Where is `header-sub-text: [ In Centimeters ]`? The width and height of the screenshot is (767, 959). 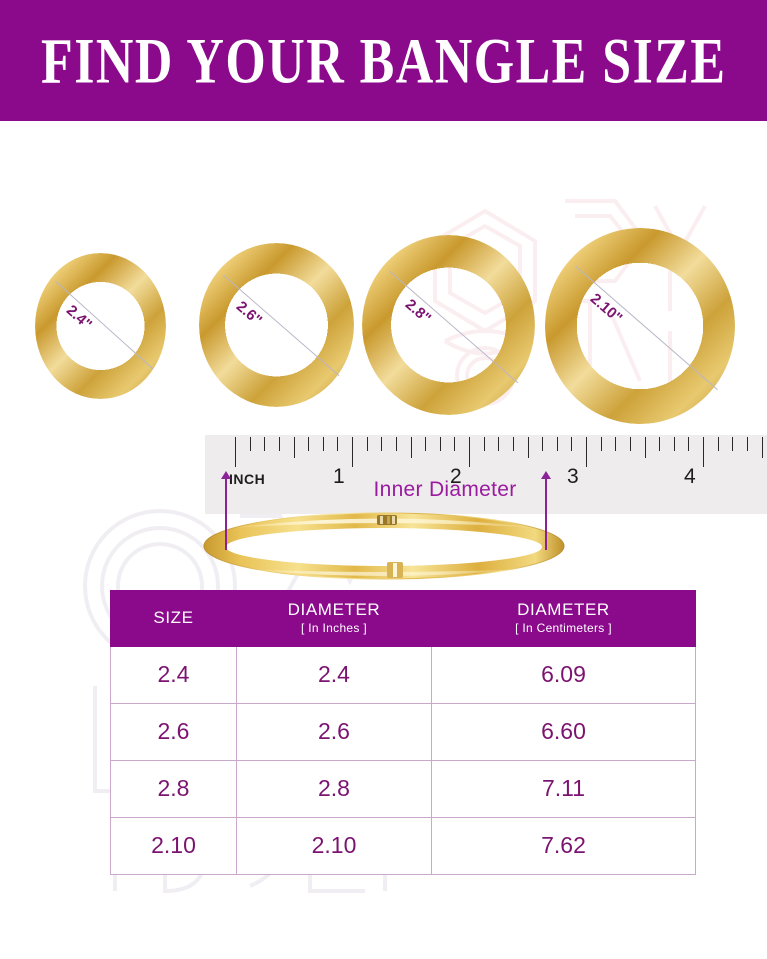 header-sub-text: [ In Centimeters ] is located at coordinates (563, 627).